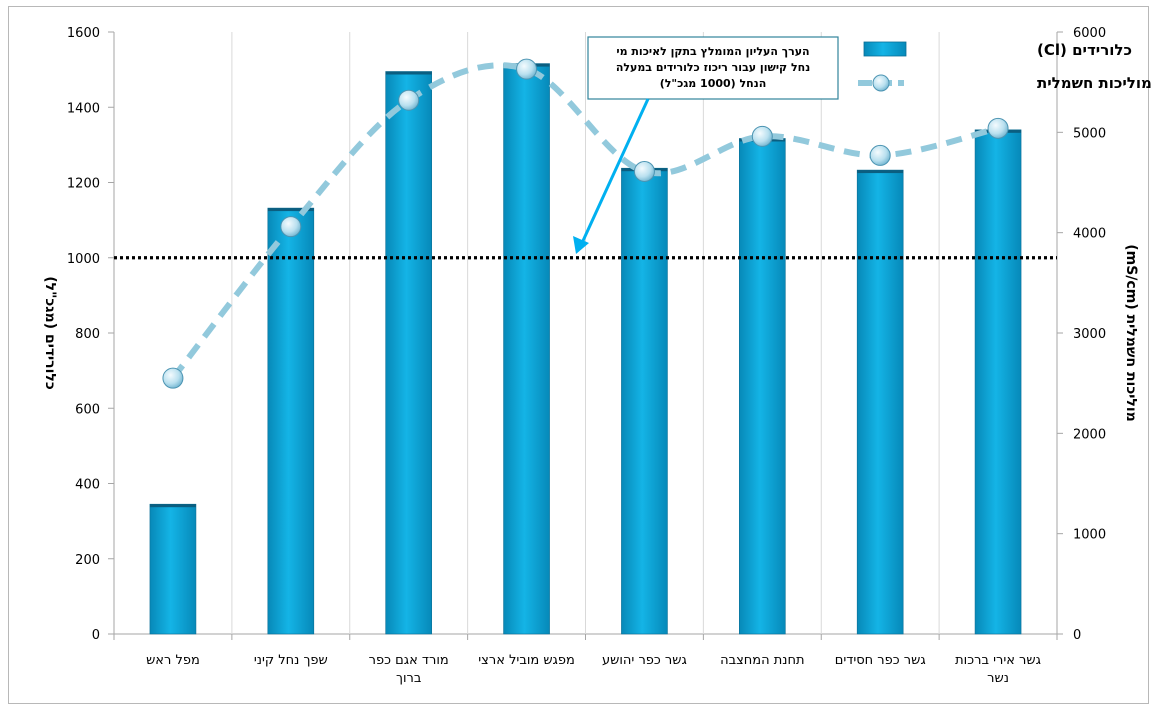 Image resolution: width=1157 pixels, height=708 pixels. I want to click on y-axis-title: כלורידים (מגכ"ל), so click(50, 333).